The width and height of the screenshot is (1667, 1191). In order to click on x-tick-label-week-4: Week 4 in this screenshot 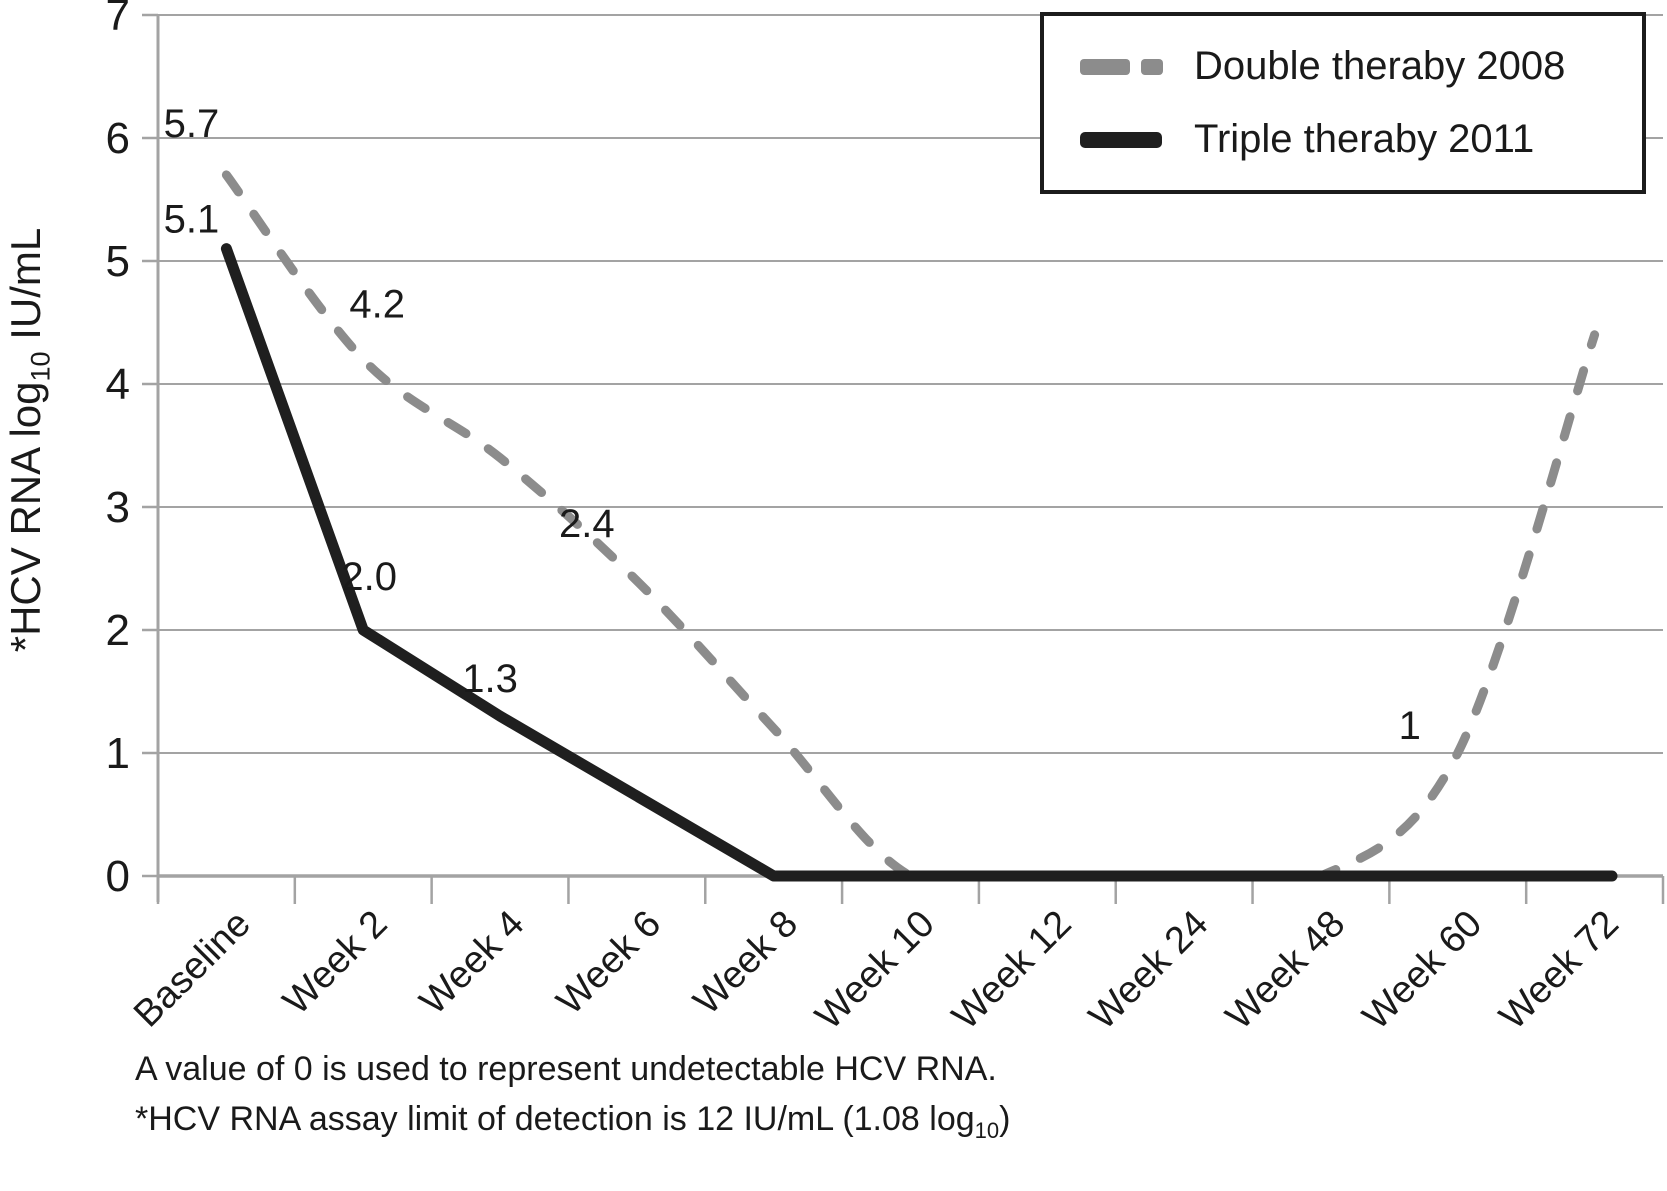, I will do `click(472, 963)`.